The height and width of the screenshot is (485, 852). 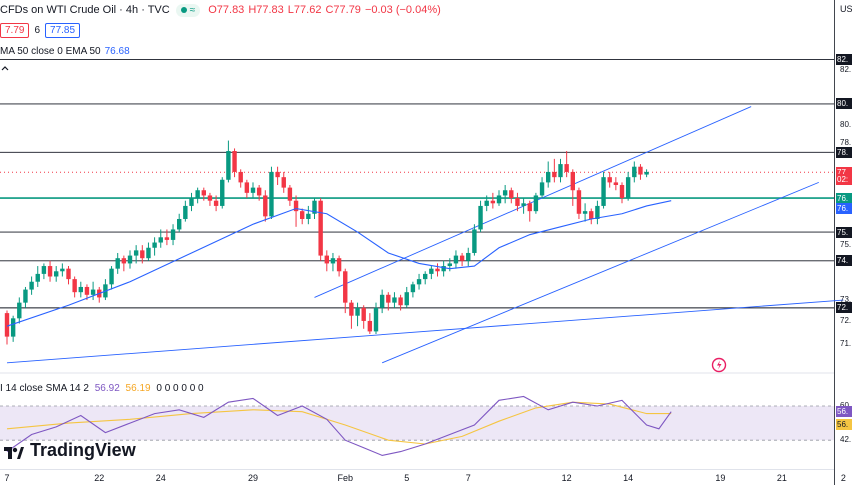 I want to click on price-axis-label: 80., so click(x=846, y=124).